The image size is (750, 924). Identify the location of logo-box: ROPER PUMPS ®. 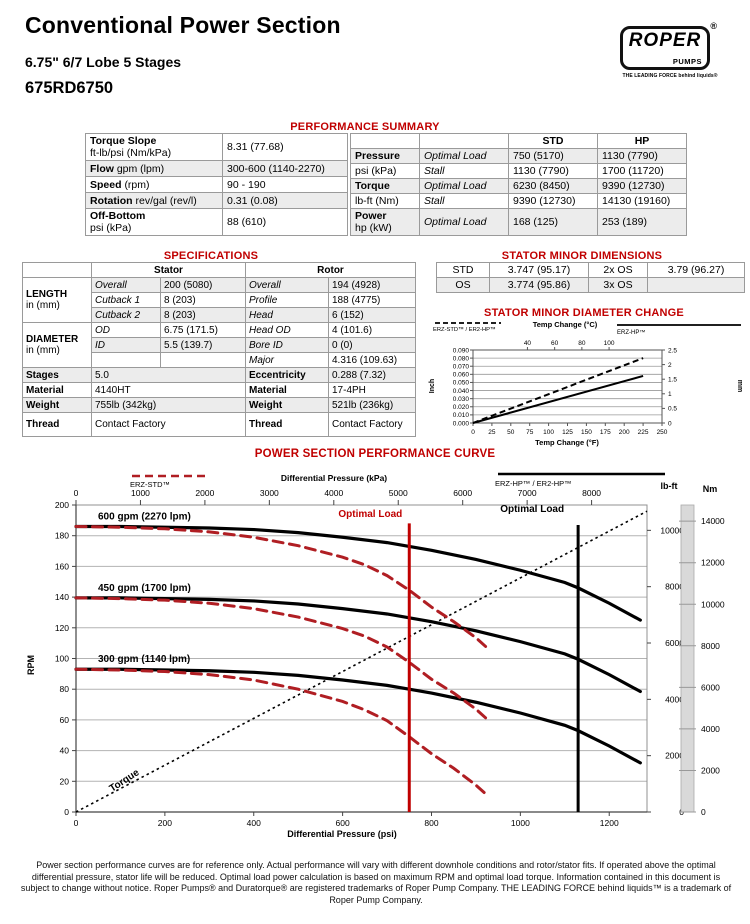
(668, 45).